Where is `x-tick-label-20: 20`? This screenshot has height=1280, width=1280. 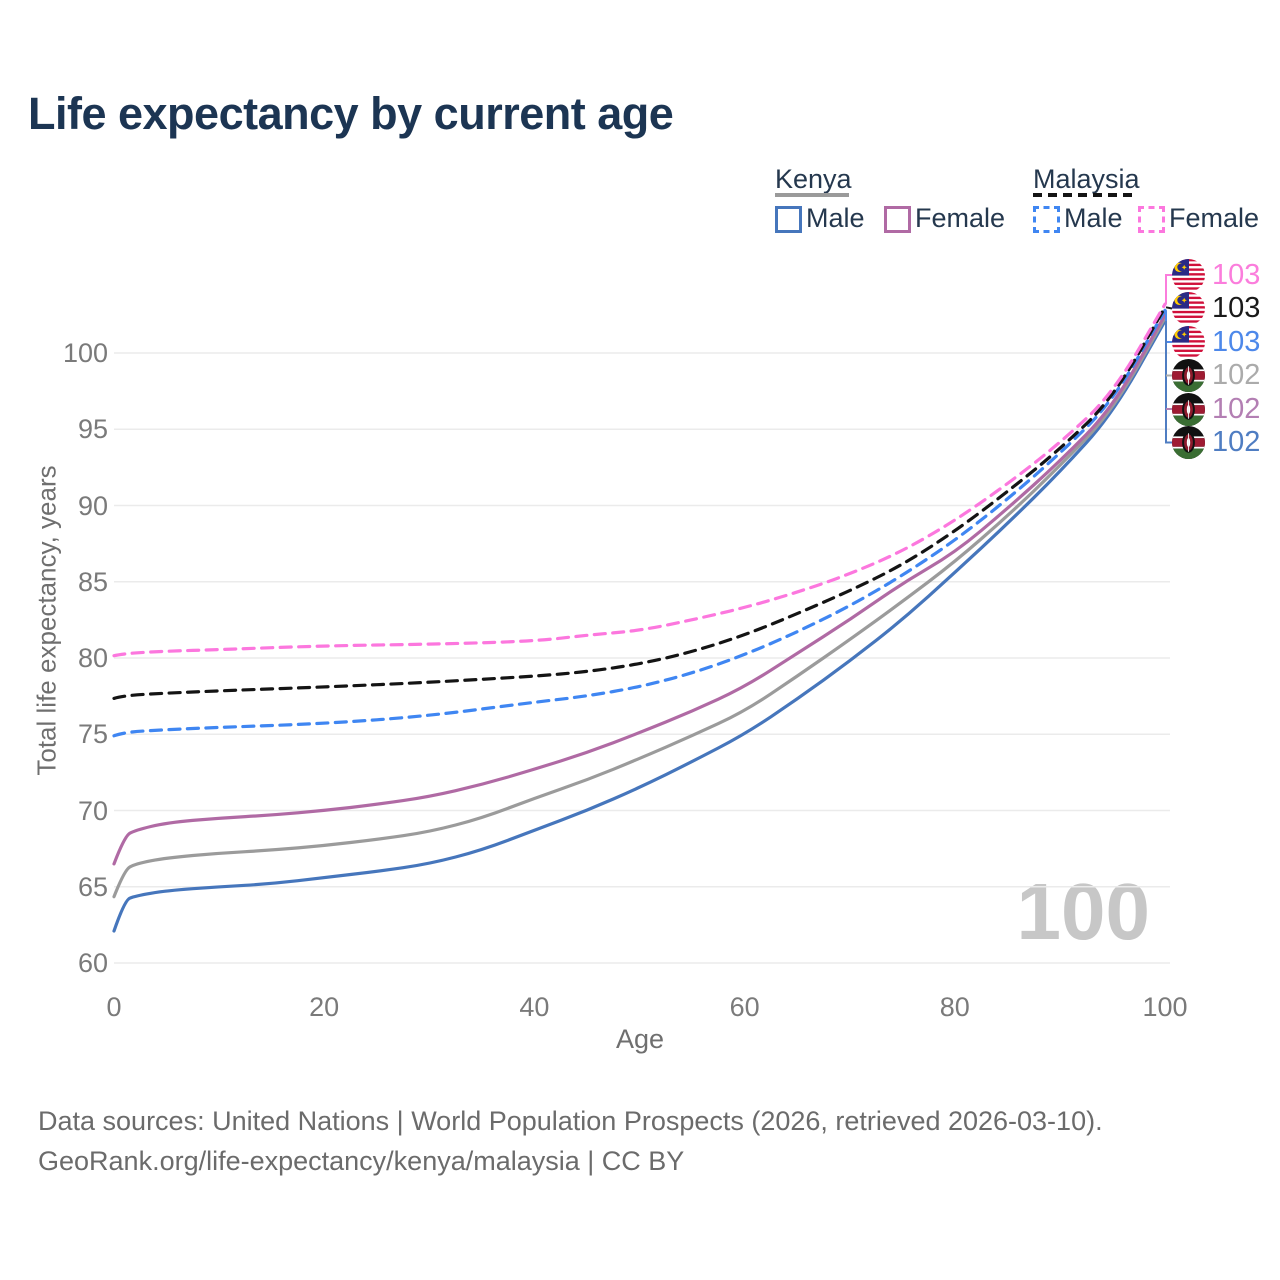 x-tick-label-20: 20 is located at coordinates (324, 1007).